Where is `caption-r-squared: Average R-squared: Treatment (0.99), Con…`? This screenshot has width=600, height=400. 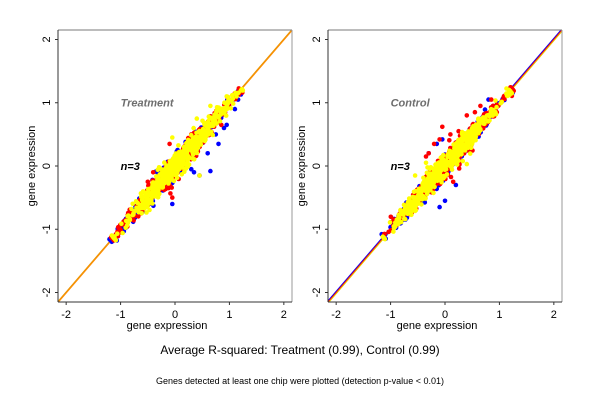
caption-r-squared: Average R-squared: Treatment (0.99), Con… is located at coordinates (300, 350).